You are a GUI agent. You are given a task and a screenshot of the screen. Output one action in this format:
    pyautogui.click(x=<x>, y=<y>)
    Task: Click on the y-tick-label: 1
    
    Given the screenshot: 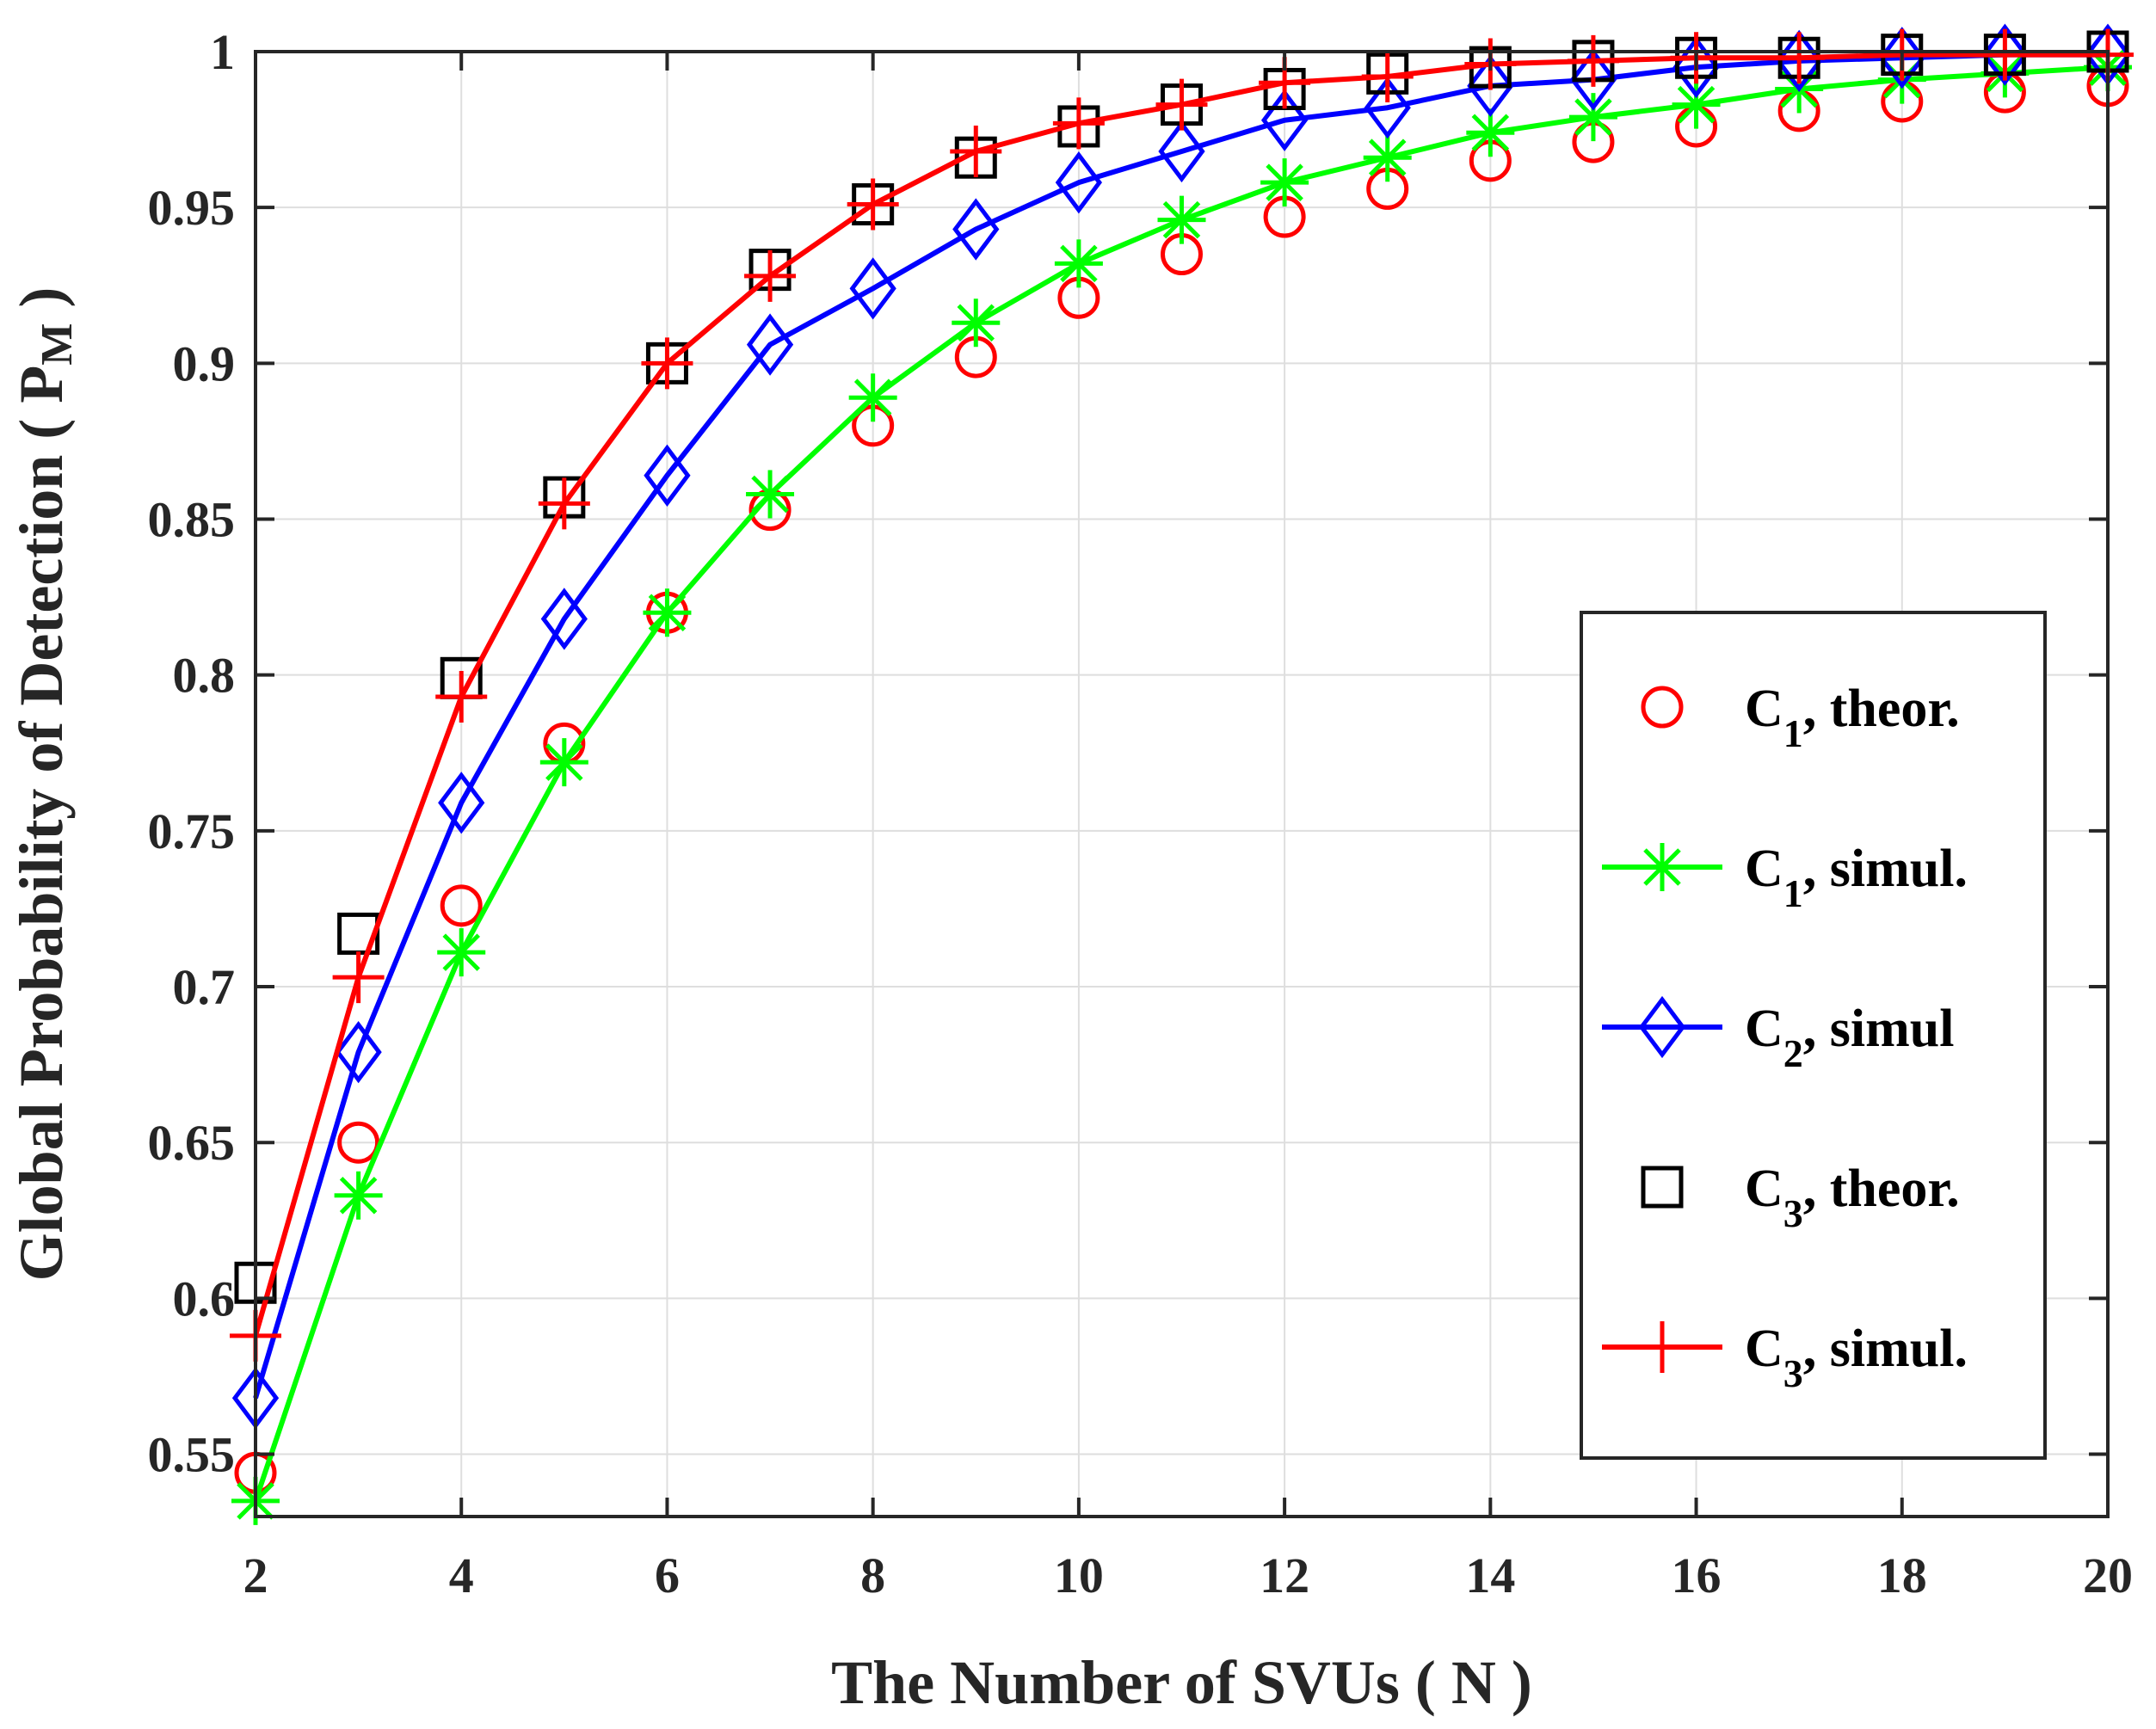 What is the action you would take?
    pyautogui.click(x=223, y=52)
    